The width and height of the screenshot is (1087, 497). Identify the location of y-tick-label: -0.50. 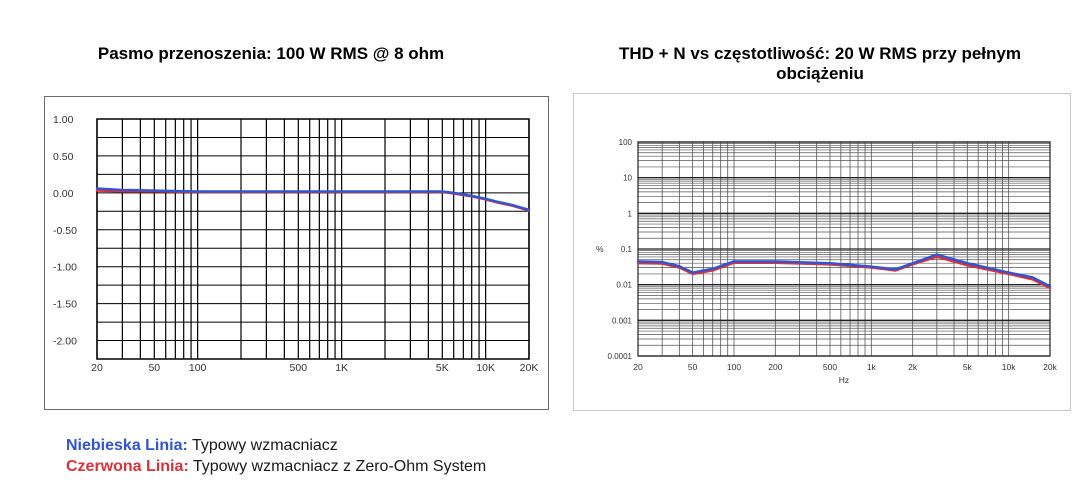
(65, 231).